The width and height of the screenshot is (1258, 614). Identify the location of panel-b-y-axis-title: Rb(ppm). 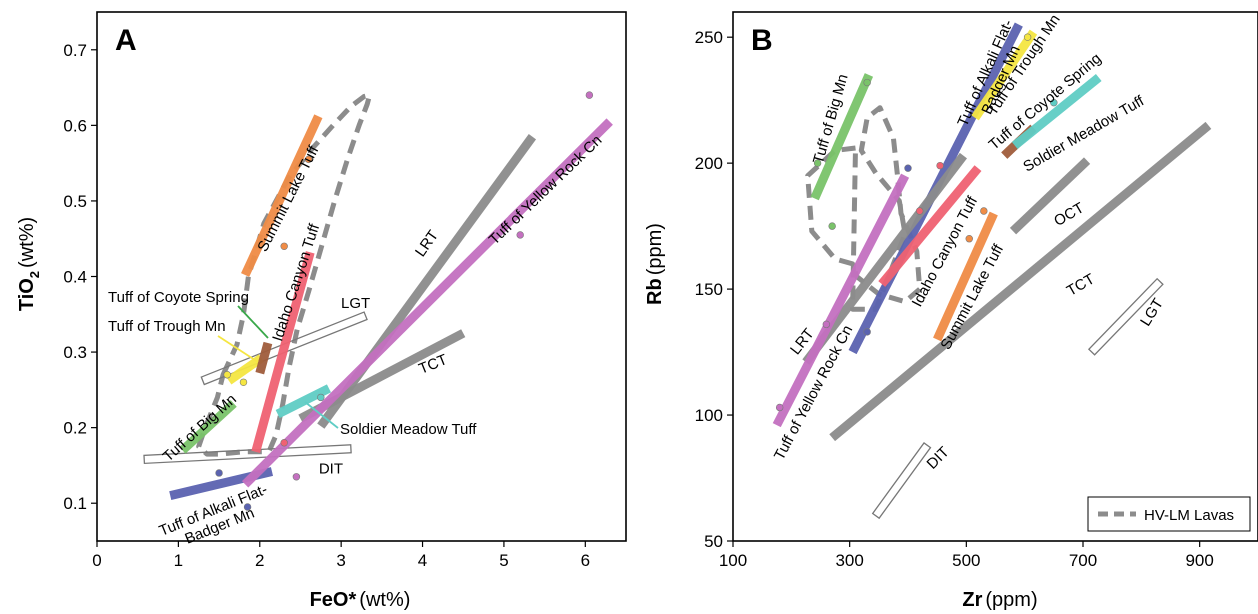
(655, 264).